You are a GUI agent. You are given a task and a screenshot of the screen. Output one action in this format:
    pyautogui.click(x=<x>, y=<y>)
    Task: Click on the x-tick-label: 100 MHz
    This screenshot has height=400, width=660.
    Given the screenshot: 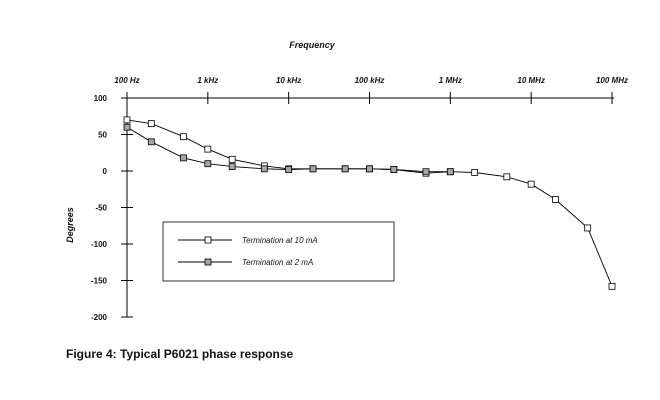 What is the action you would take?
    pyautogui.click(x=612, y=80)
    